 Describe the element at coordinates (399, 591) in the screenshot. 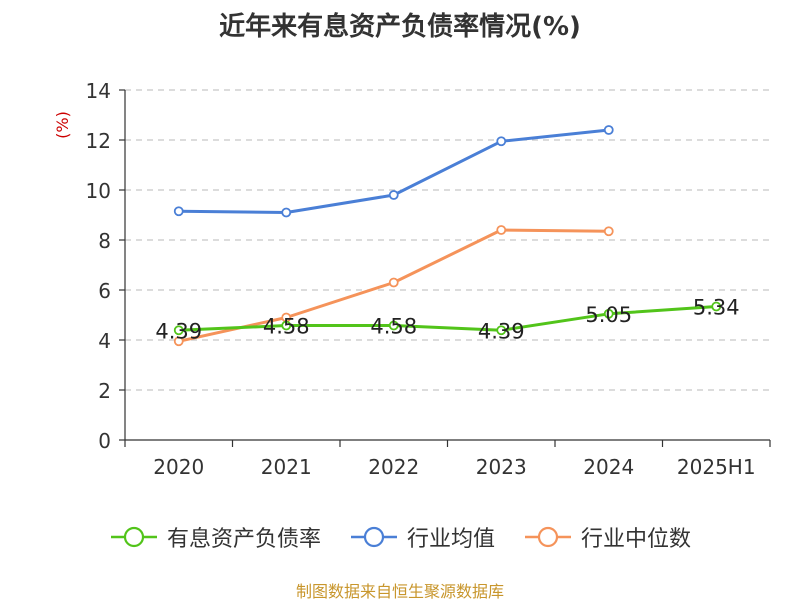

I see `source-note: 制图数据来自恒生聚源数据库` at that location.